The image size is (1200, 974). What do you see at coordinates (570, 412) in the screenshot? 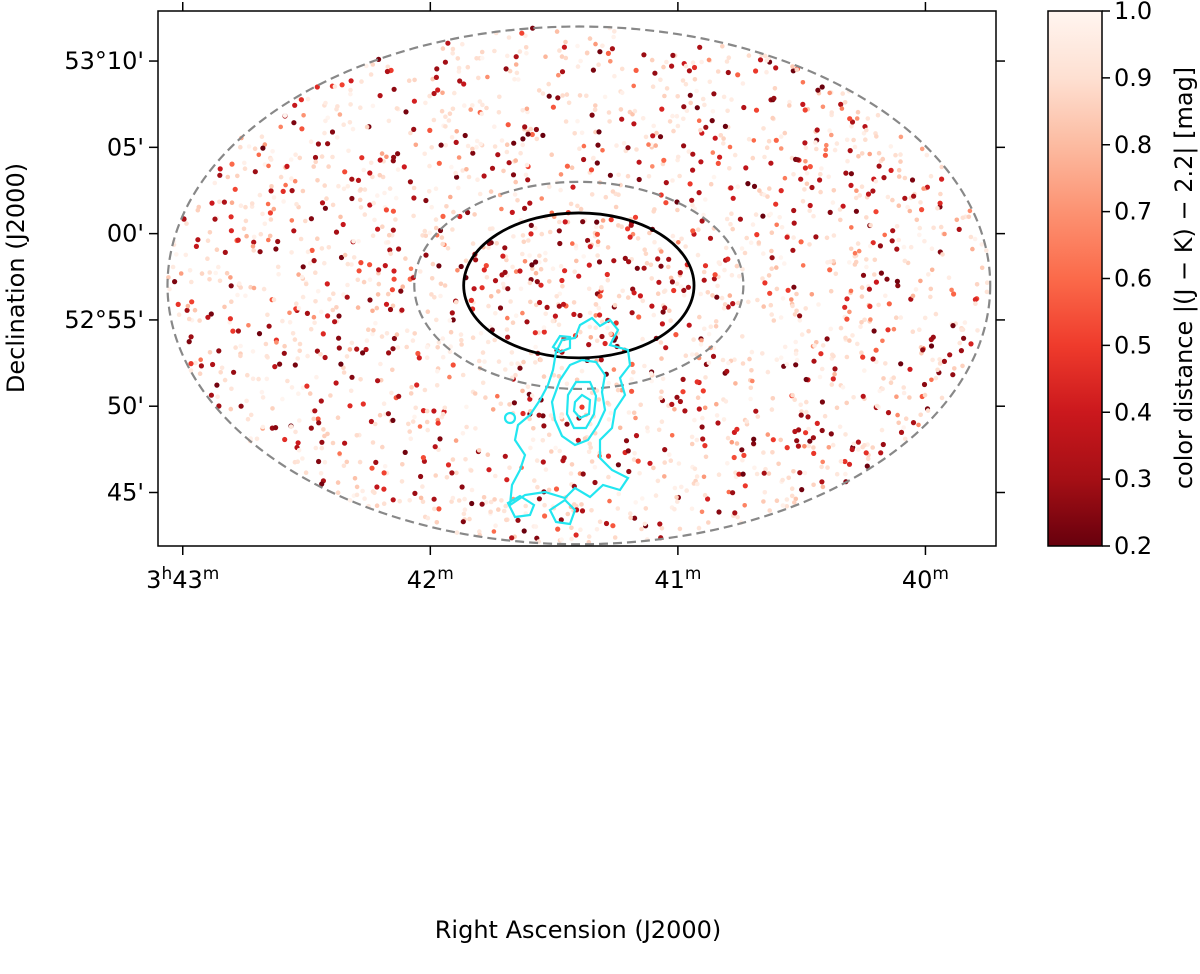
I see `contour-line` at bounding box center [570, 412].